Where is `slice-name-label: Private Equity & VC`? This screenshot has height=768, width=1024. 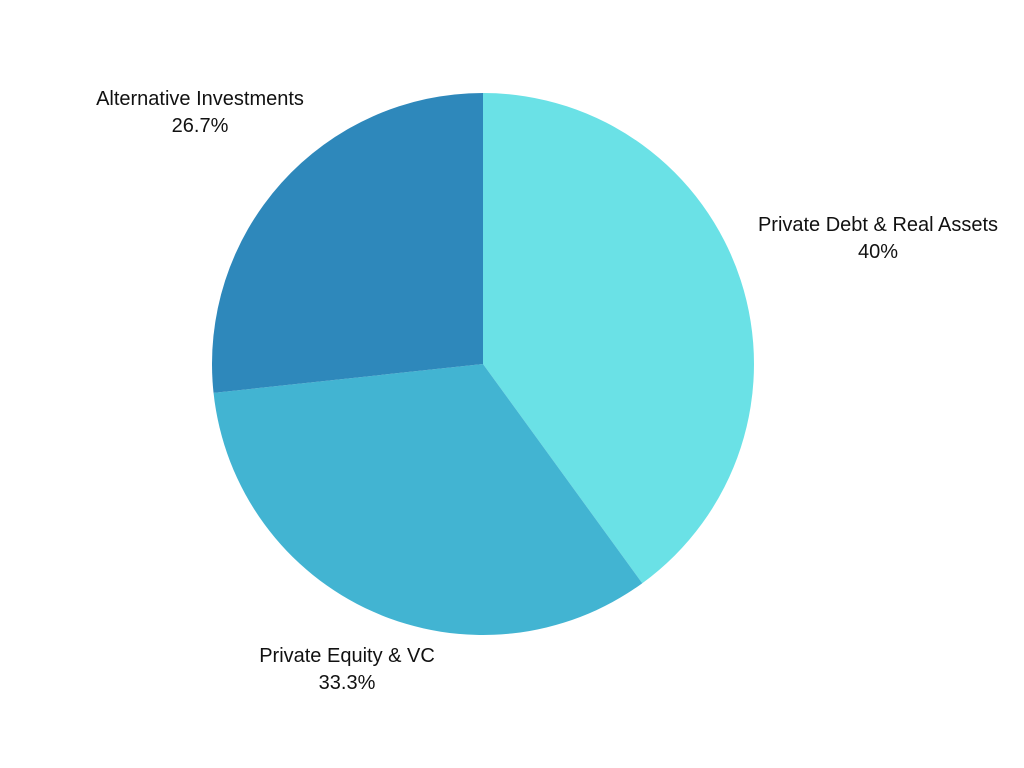 slice-name-label: Private Equity & VC is located at coordinates (347, 656).